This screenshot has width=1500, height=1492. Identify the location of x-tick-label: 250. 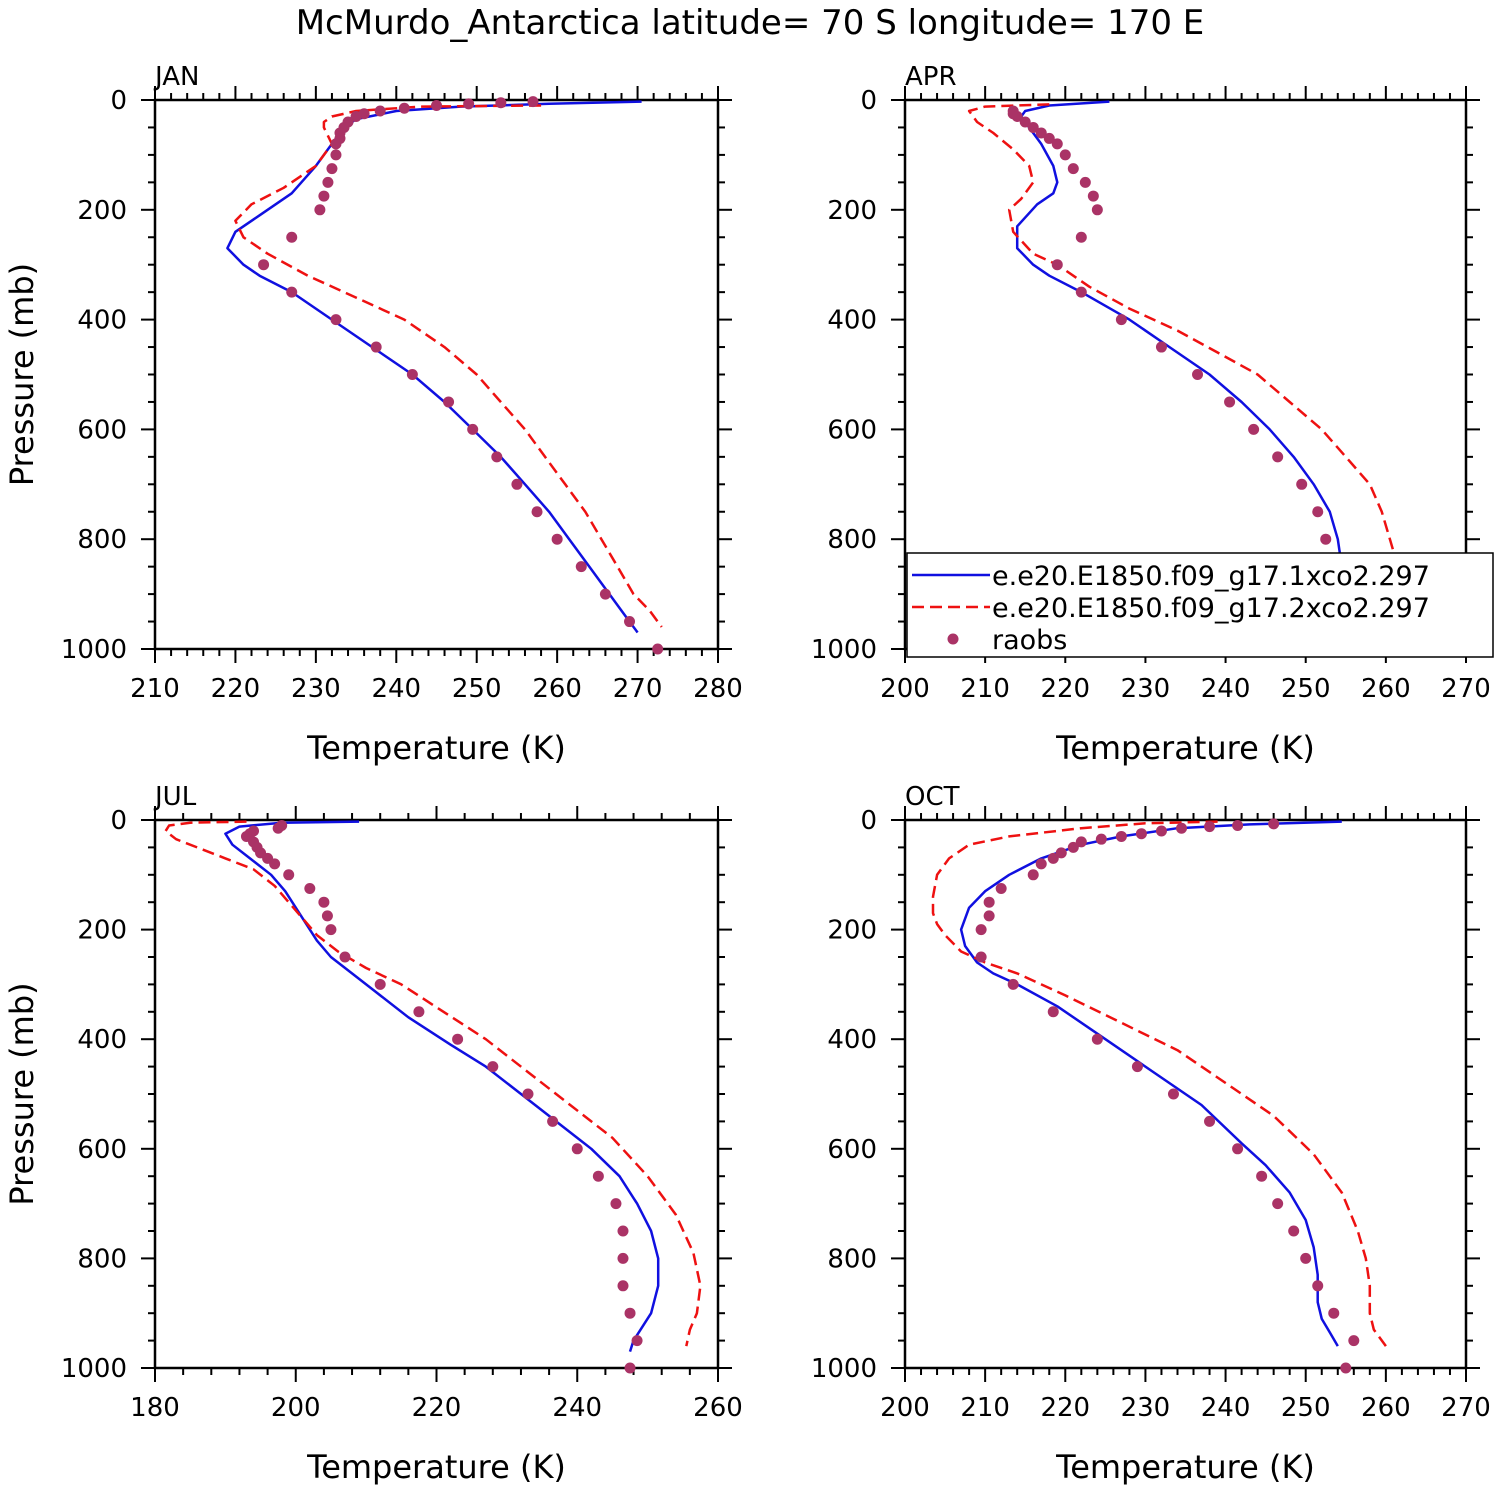
(1306, 1408).